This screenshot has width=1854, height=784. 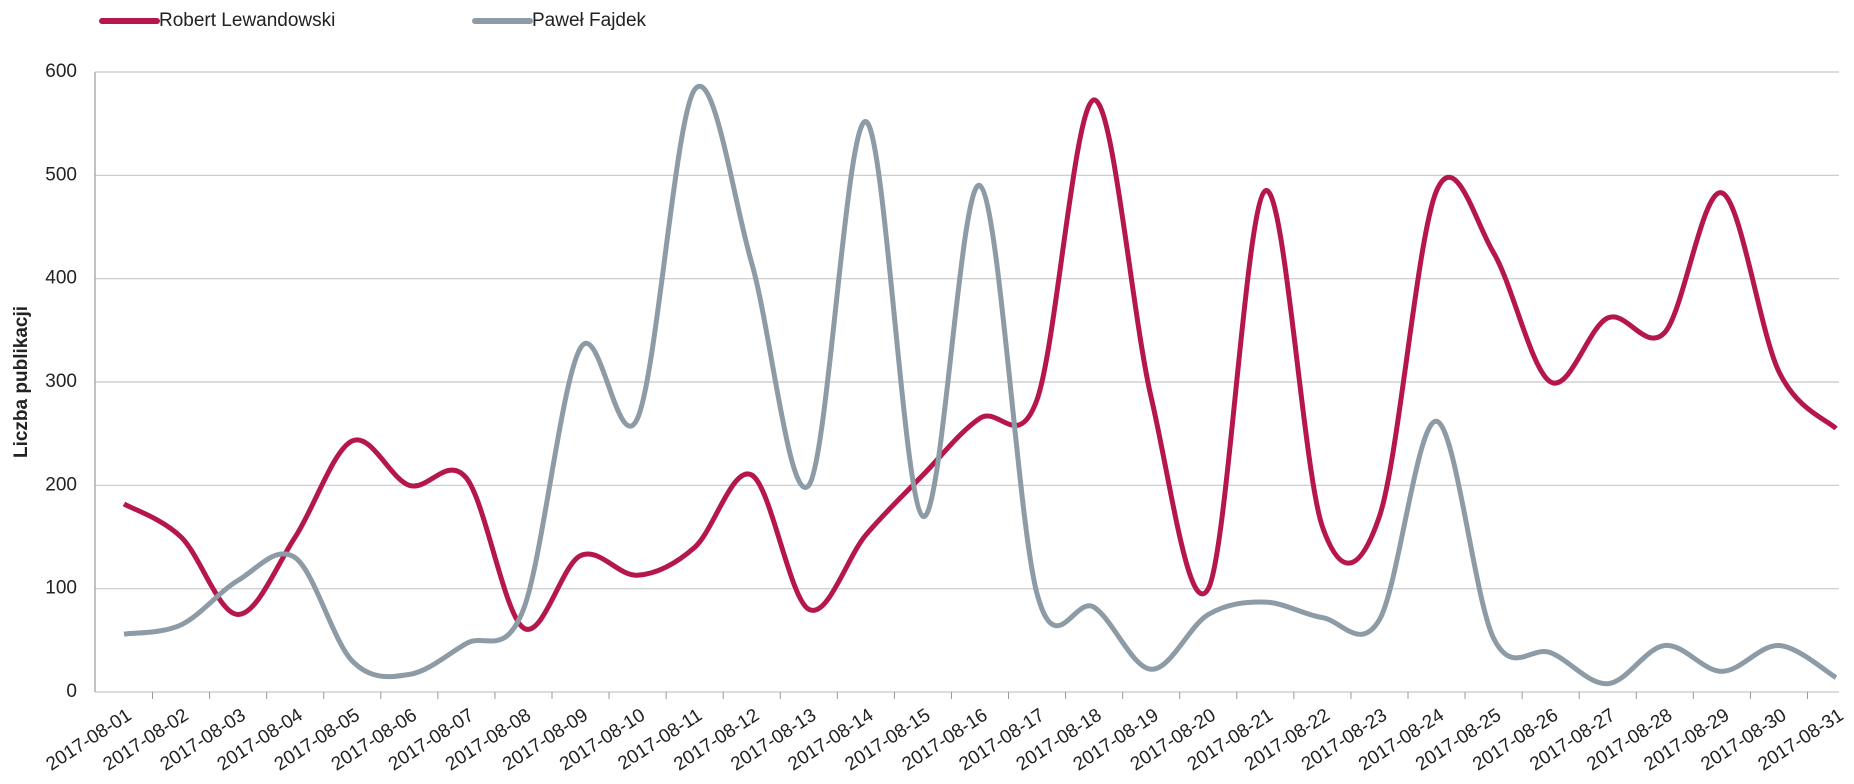 I want to click on y-tick-label: 300, so click(x=61, y=381).